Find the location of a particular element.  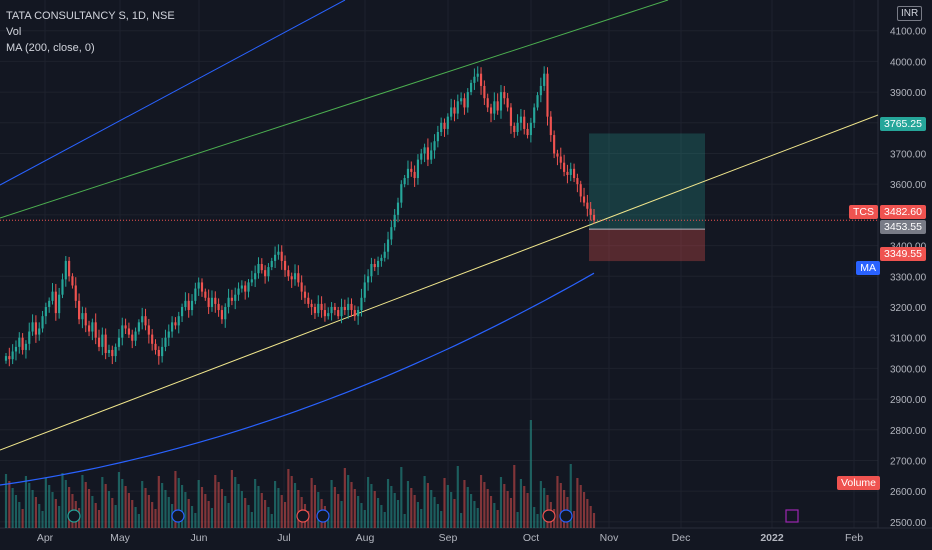

y-tick-label: 3100.00 is located at coordinates (908, 339).